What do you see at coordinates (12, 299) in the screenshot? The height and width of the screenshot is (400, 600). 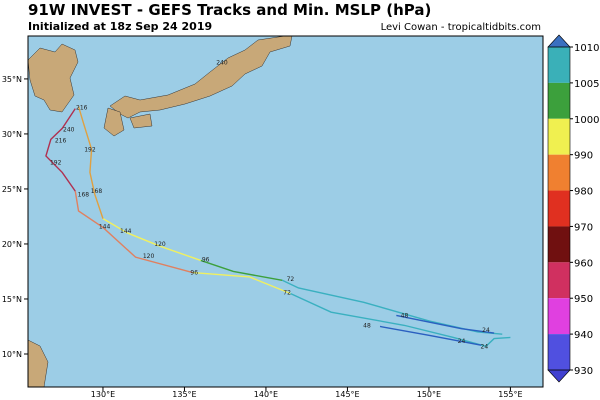 I see `y-tick-label: 15°N` at bounding box center [12, 299].